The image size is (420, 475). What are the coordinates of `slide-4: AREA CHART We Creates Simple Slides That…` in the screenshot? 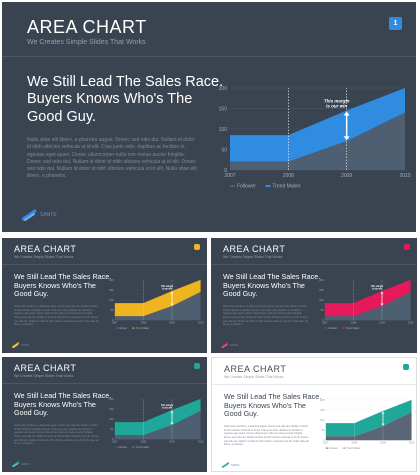 It's located at (104, 414).